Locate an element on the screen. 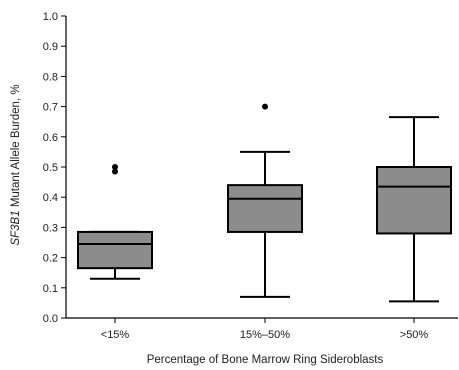 This screenshot has width=459, height=370. y-tick-label: 0.2 is located at coordinates (50, 259).